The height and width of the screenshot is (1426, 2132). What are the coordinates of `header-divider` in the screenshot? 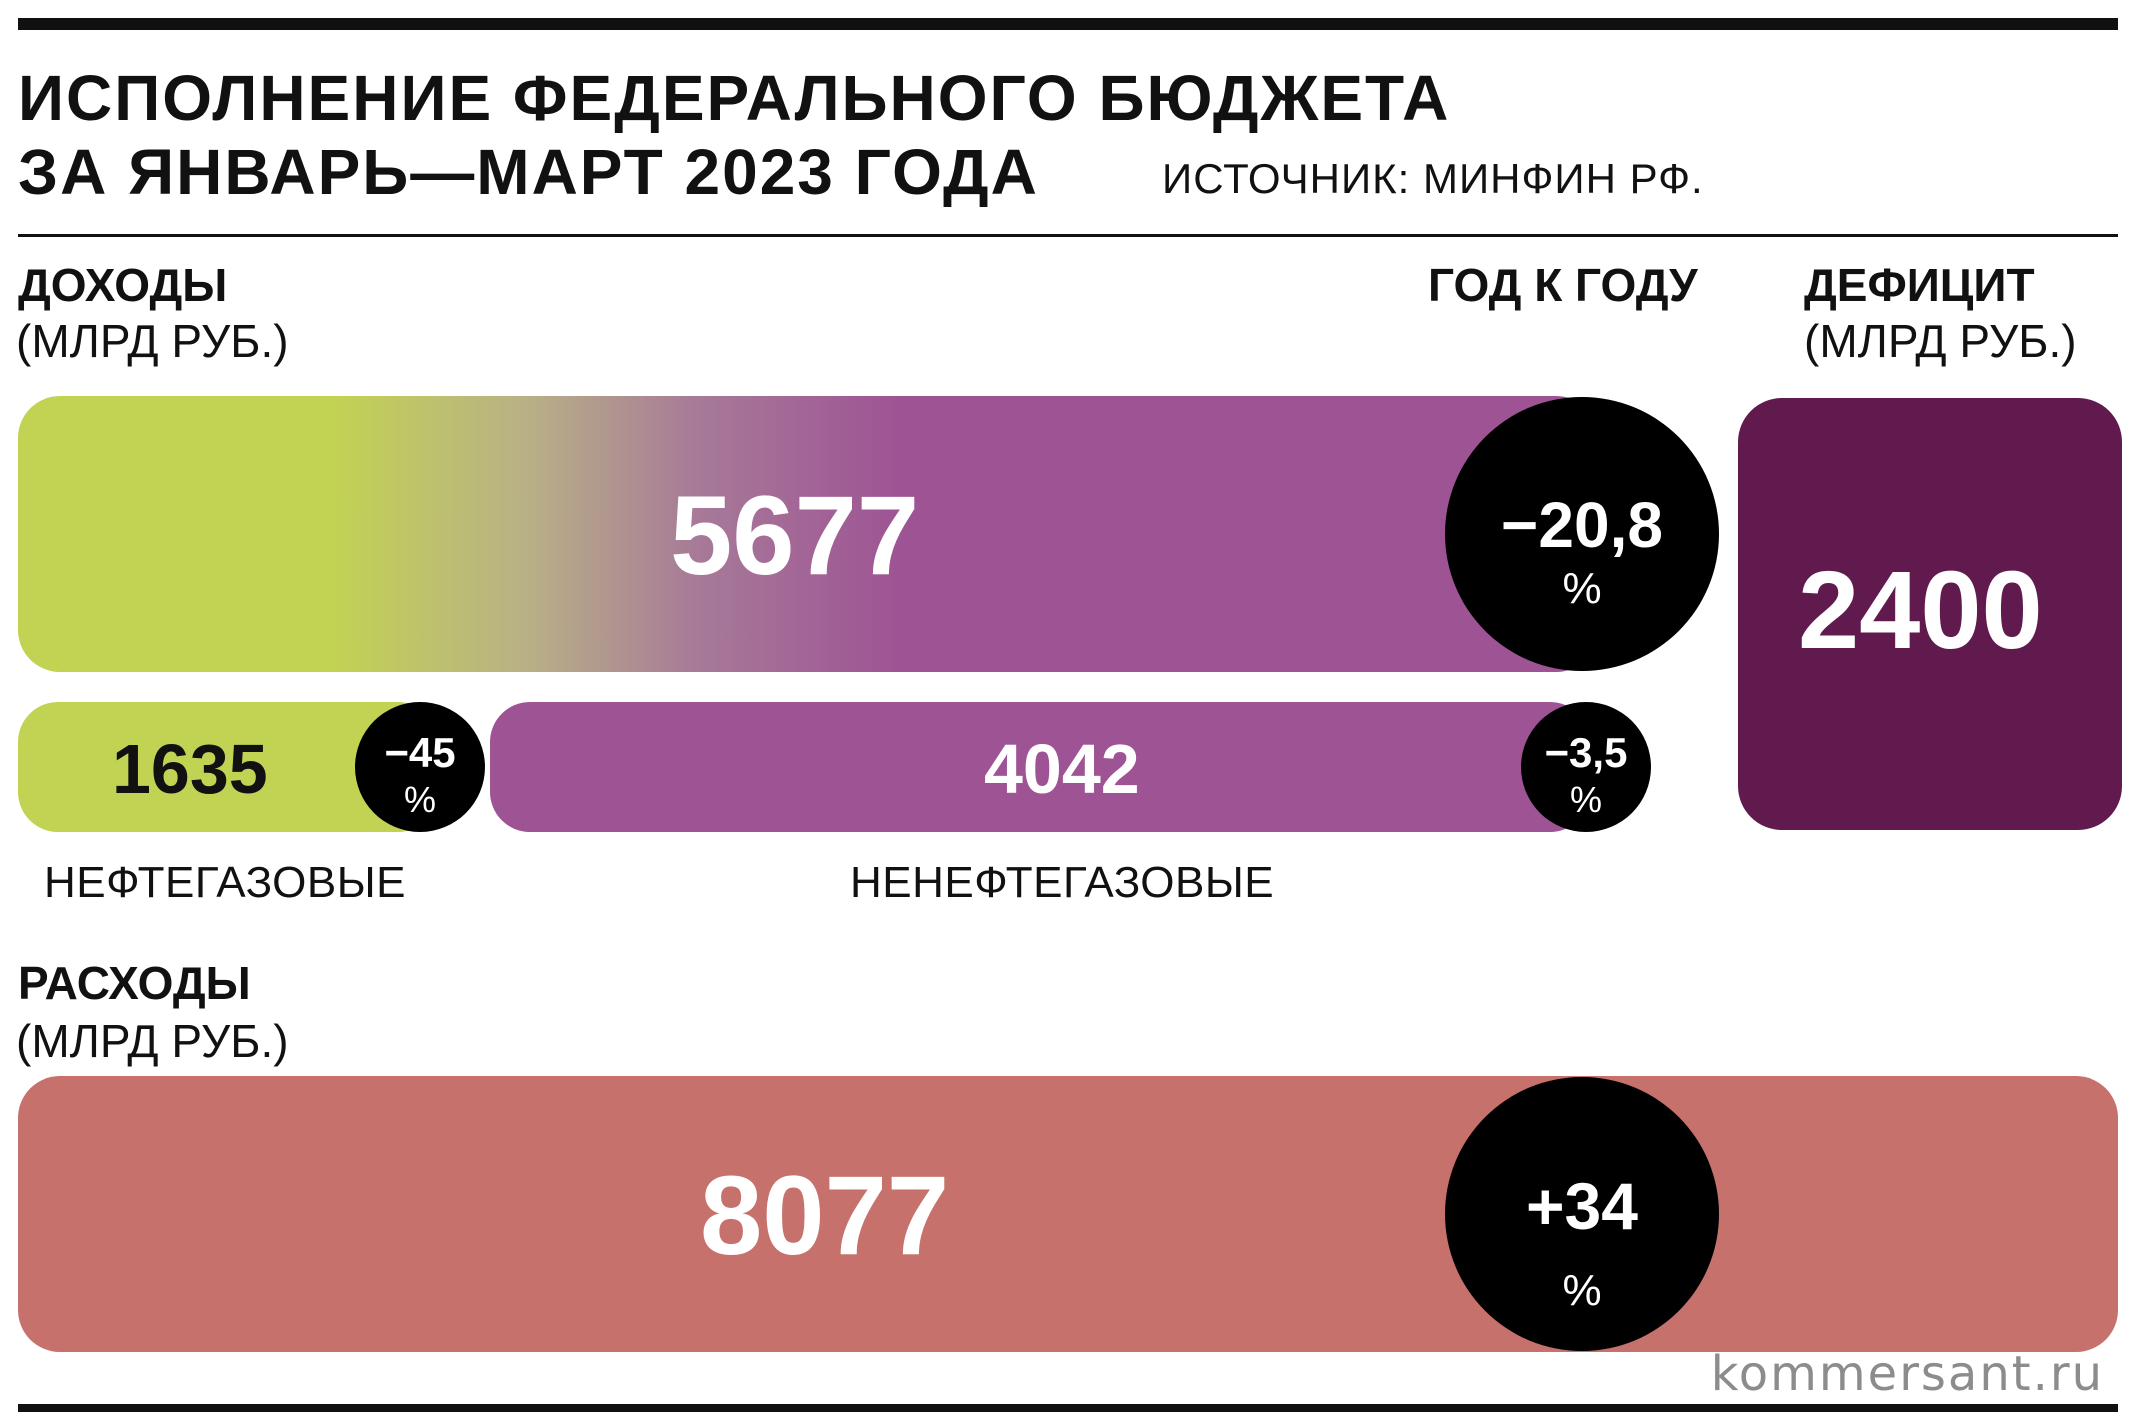 It's located at (1068, 235).